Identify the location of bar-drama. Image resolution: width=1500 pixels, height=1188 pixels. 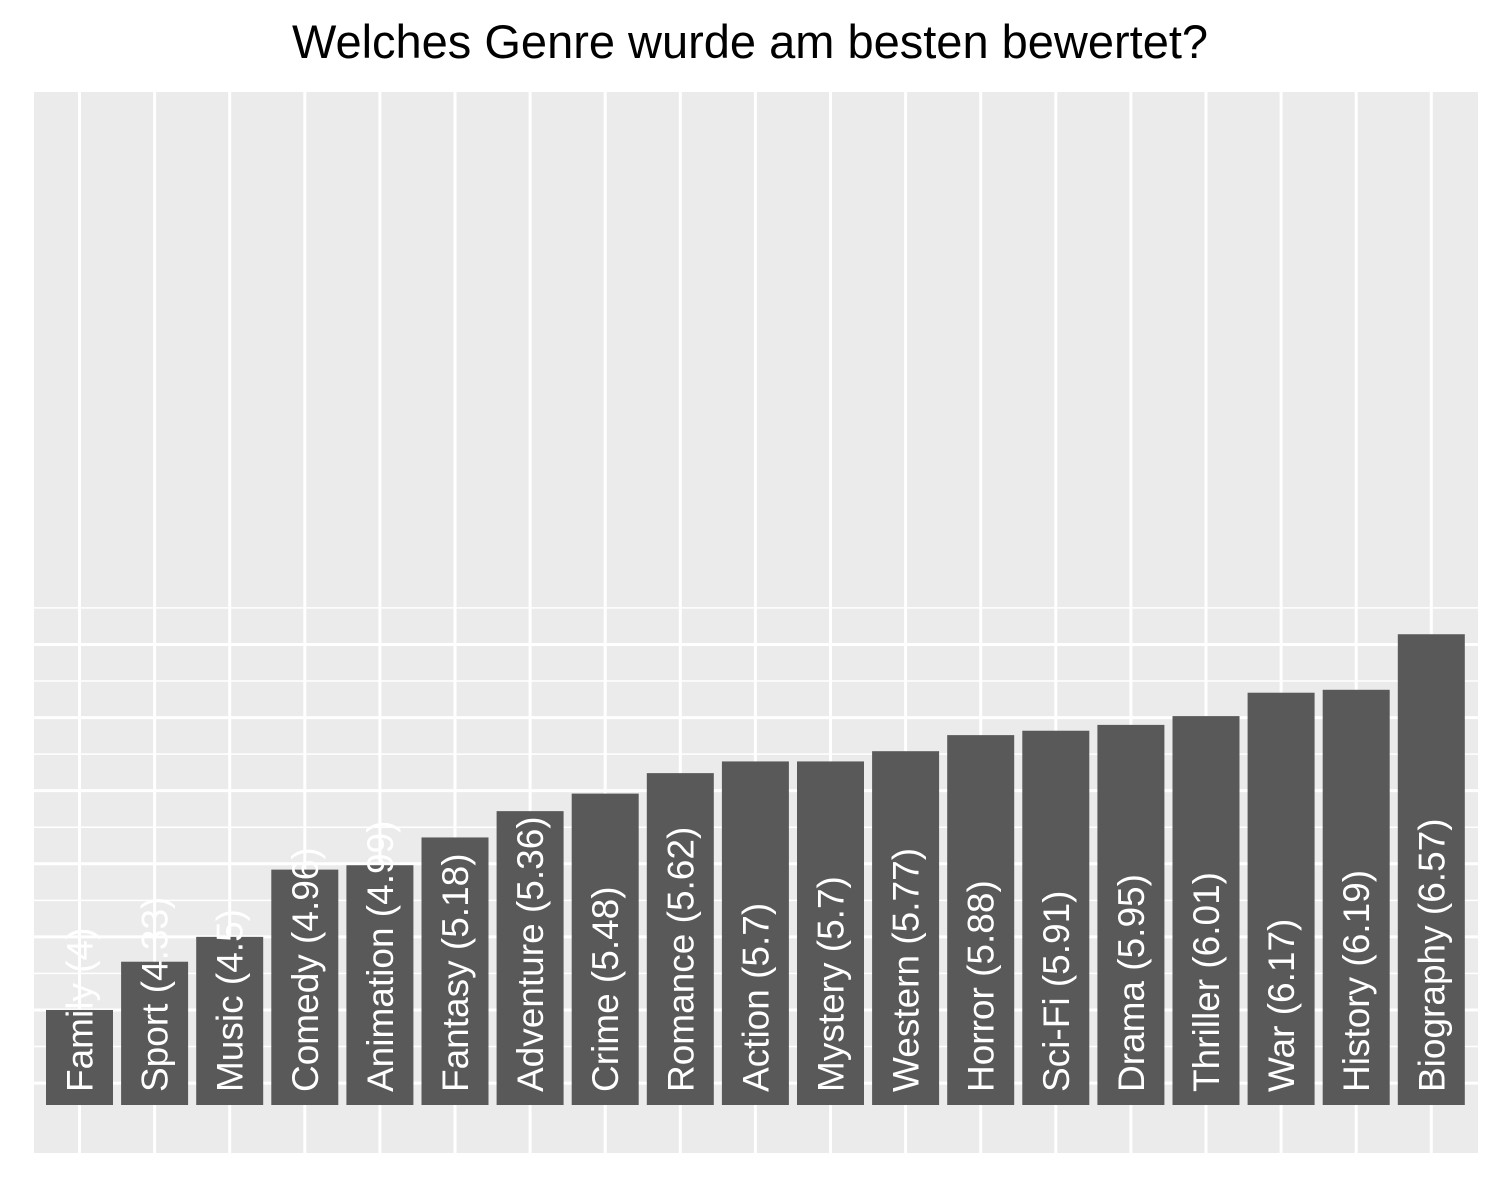
(1131, 914).